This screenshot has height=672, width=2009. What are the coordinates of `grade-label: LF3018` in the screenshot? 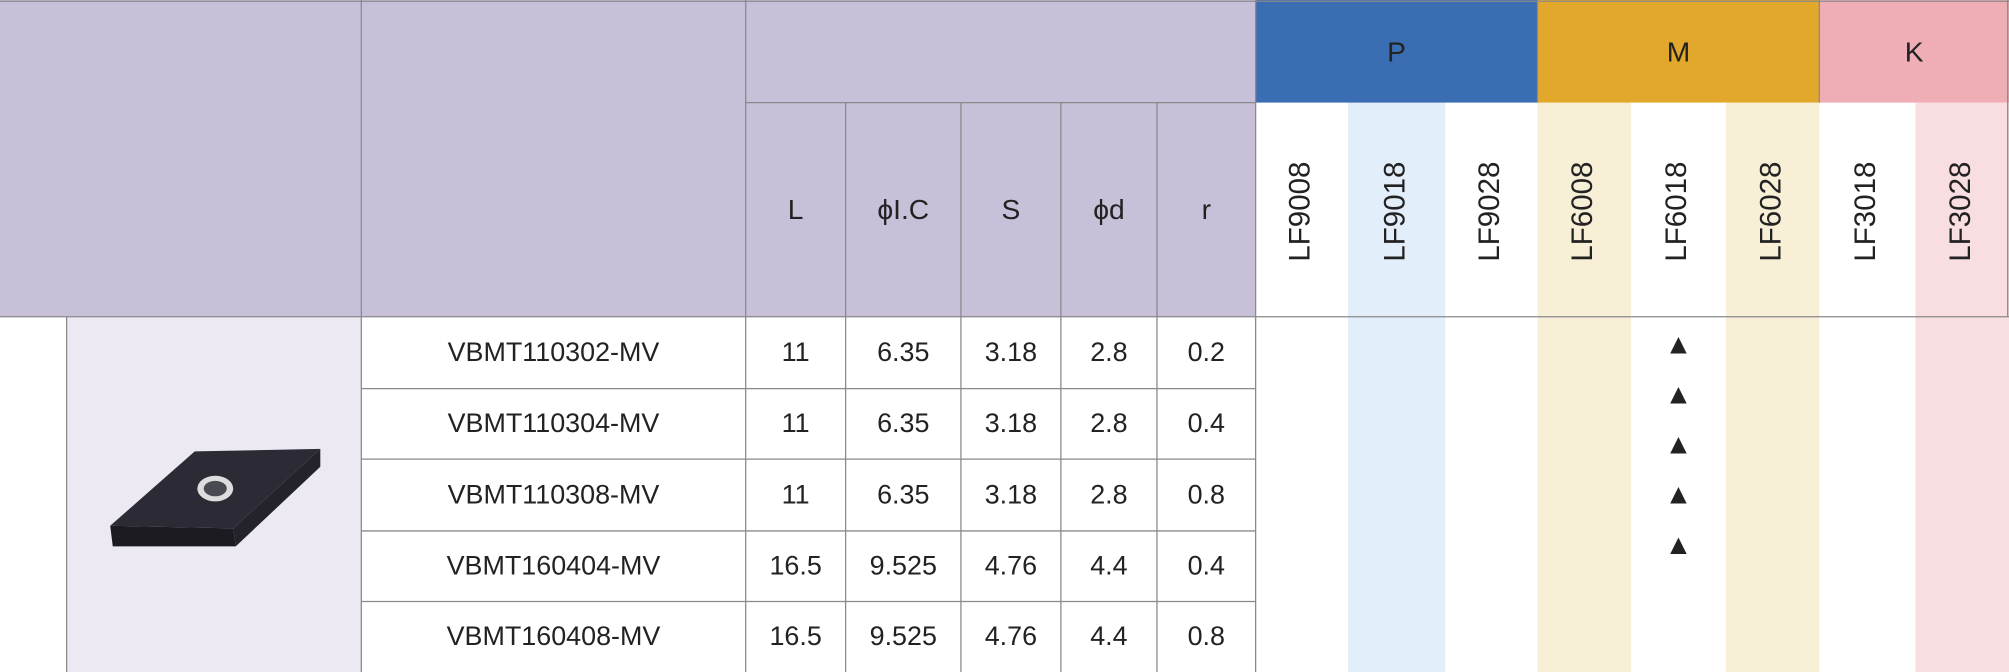 It's located at (1865, 212).